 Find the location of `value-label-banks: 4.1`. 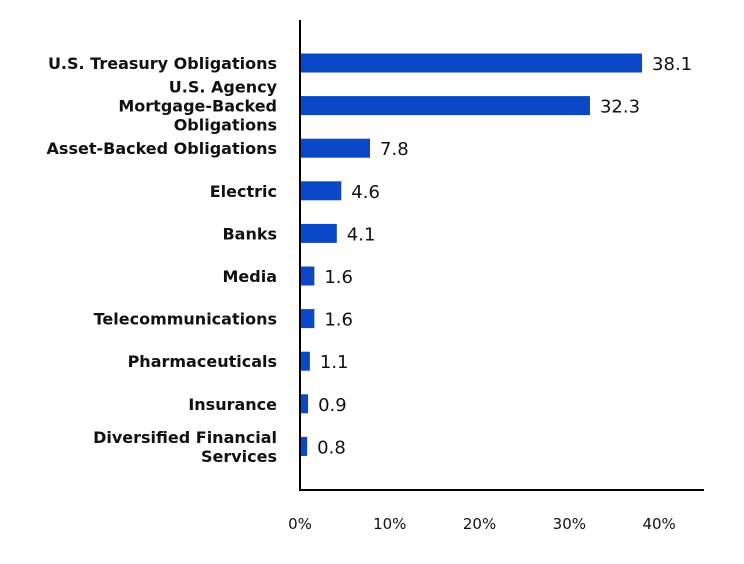

value-label-banks: 4.1 is located at coordinates (361, 234).